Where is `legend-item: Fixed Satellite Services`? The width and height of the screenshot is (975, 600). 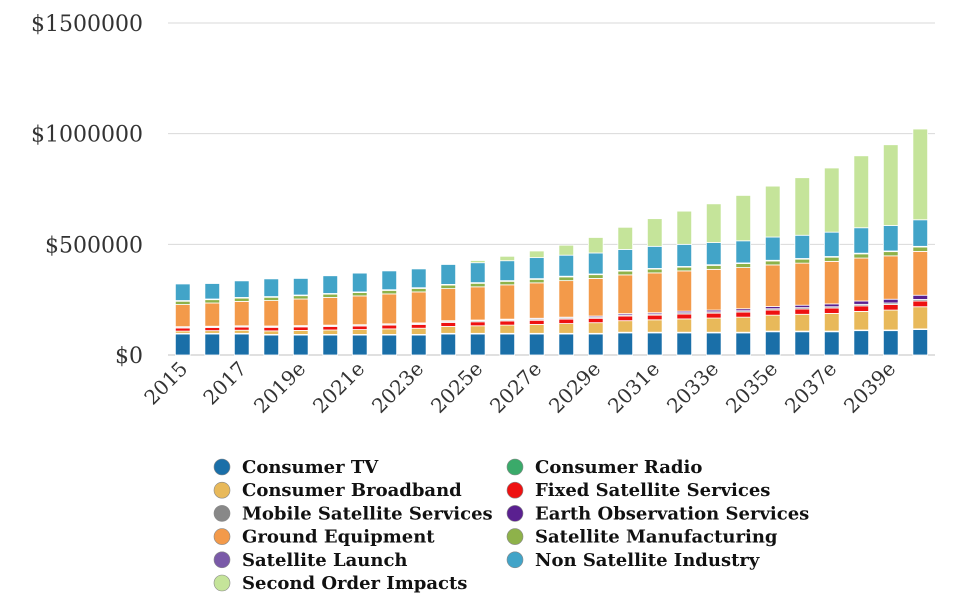 legend-item: Fixed Satellite Services is located at coordinates (638, 490).